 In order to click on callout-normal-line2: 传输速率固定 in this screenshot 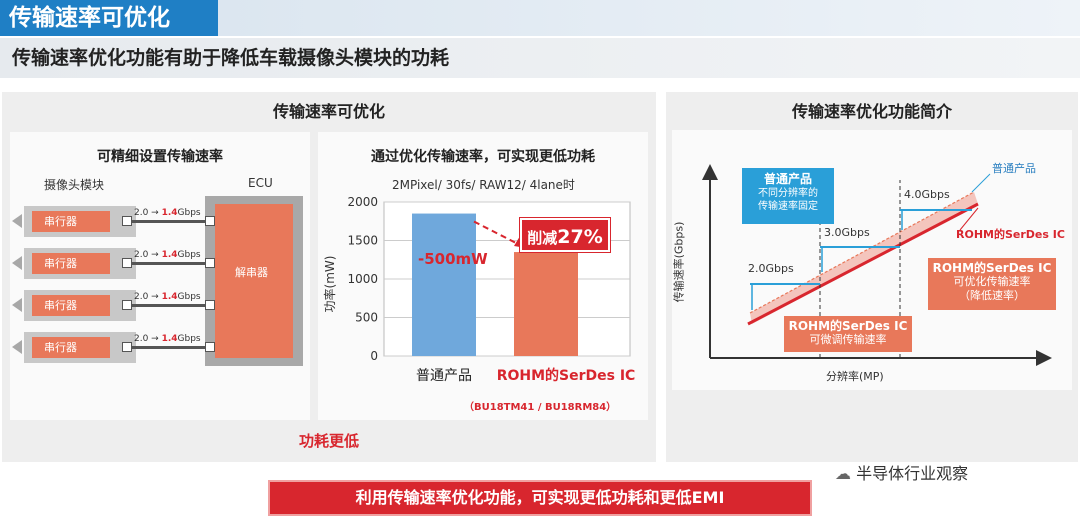, I will do `click(788, 206)`.